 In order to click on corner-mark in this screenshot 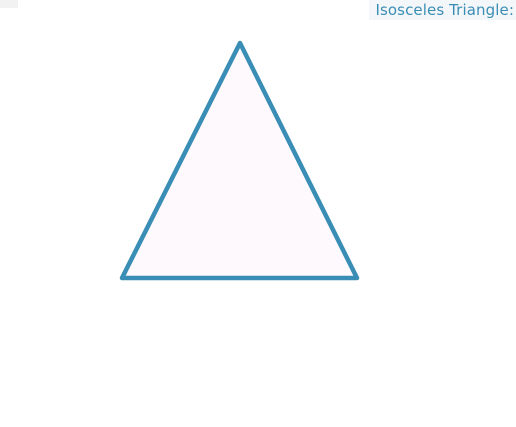, I will do `click(9, 4)`.